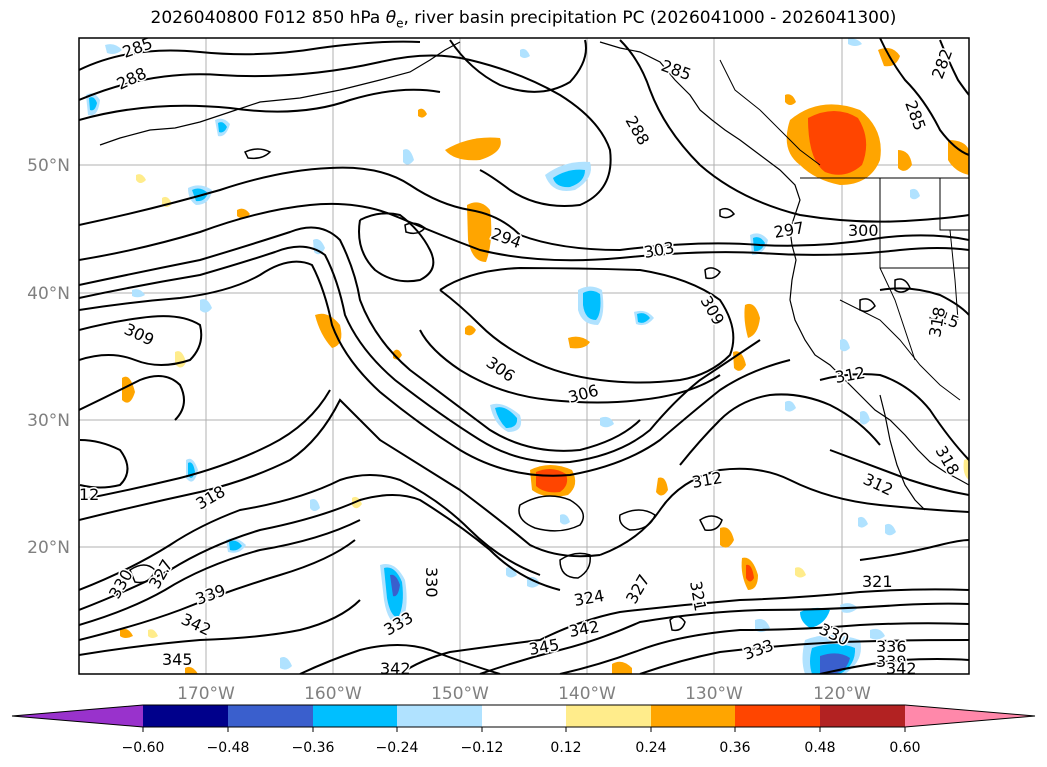 This screenshot has width=1047, height=767. I want to click on colorbar-extend-high, so click(970, 716).